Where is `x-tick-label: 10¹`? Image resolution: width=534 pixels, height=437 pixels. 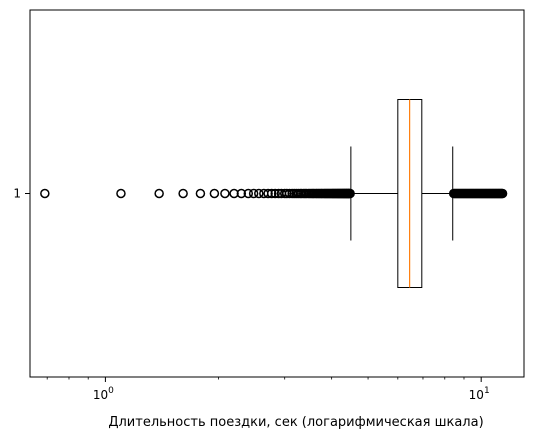 x-tick-label: 10¹ is located at coordinates (479, 394).